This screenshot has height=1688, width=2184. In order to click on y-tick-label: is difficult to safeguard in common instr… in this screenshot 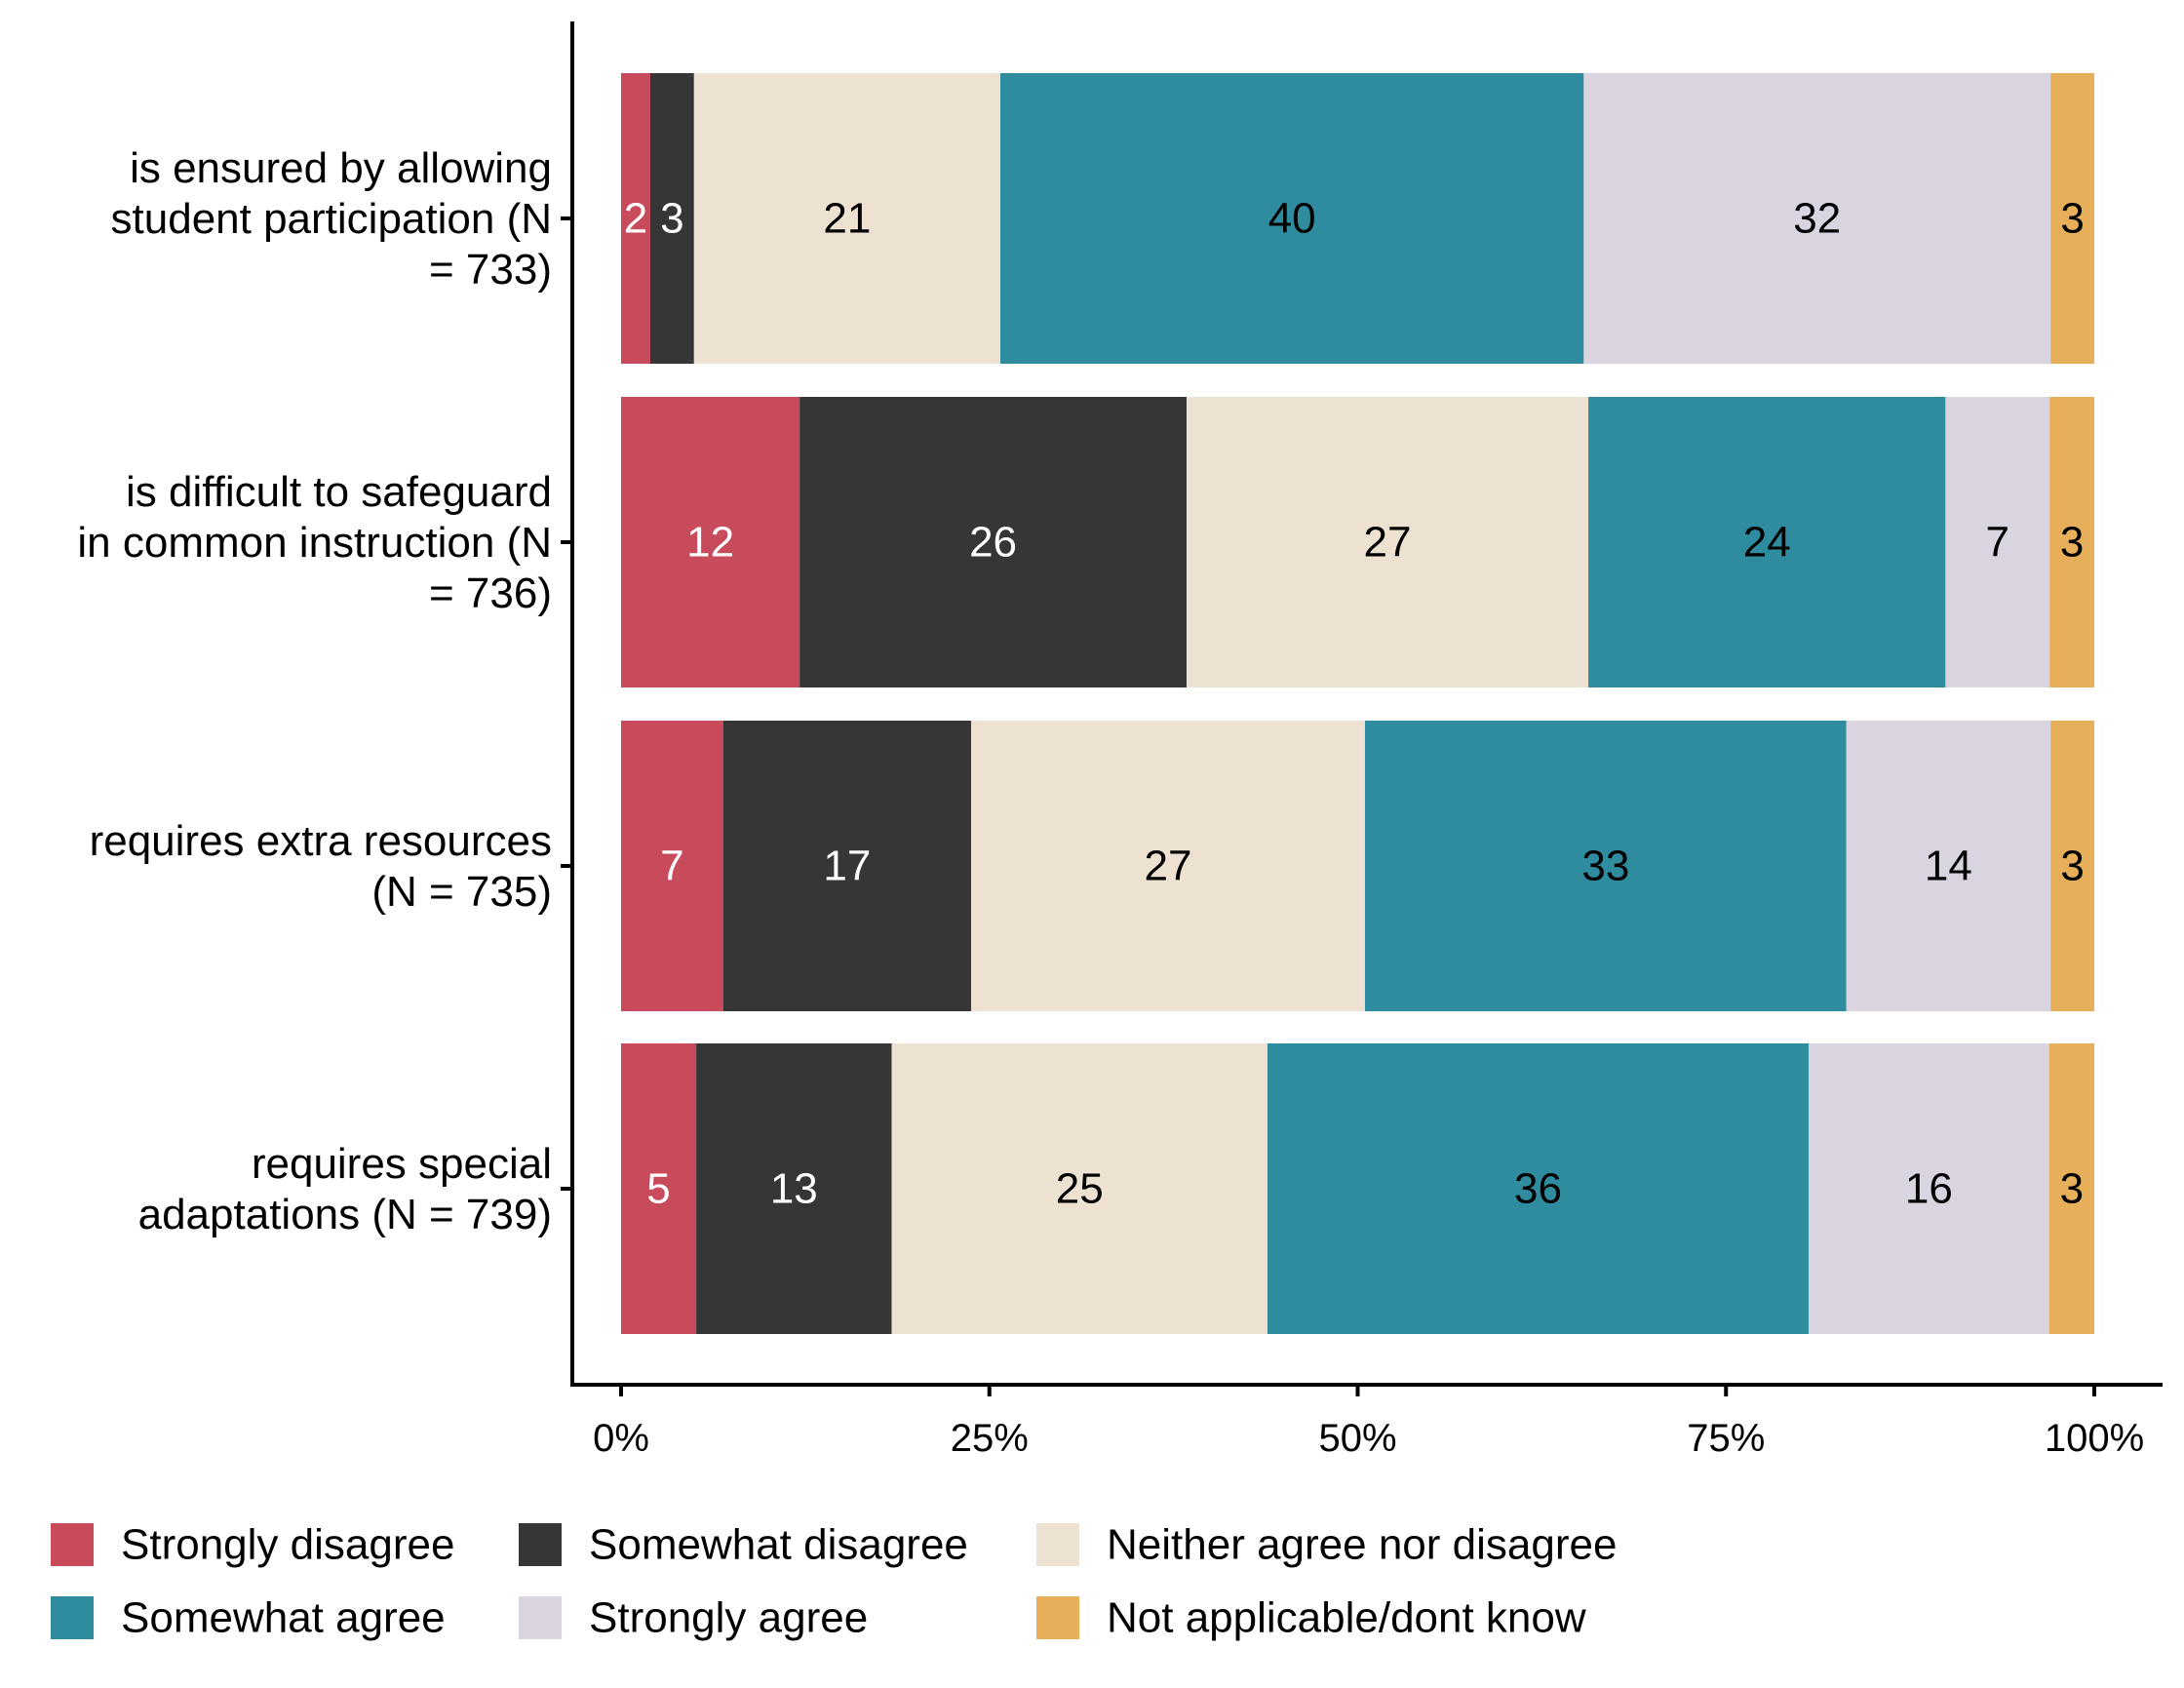, I will do `click(314, 542)`.